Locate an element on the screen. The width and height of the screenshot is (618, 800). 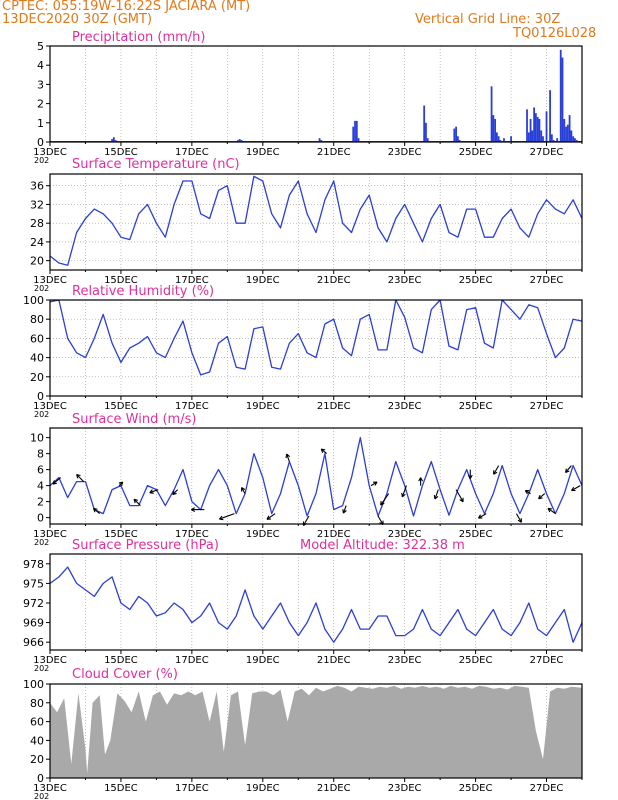
cloud-year-label: 202 is located at coordinates (41, 796).